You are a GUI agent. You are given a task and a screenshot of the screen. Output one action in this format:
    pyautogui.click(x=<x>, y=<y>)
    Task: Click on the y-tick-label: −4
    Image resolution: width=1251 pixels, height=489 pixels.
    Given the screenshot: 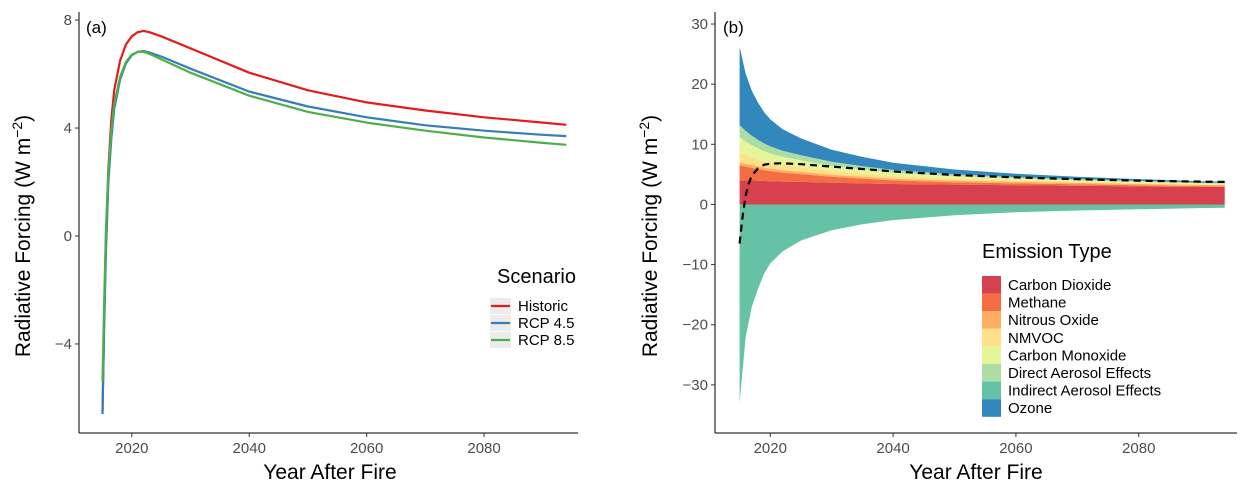 What is the action you would take?
    pyautogui.click(x=63, y=344)
    